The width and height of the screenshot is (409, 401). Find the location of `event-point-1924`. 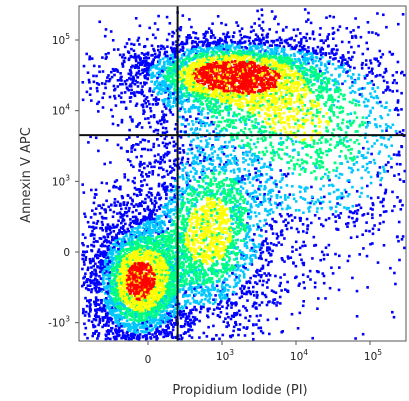

event-point-1924 is located at coordinates (152, 270).